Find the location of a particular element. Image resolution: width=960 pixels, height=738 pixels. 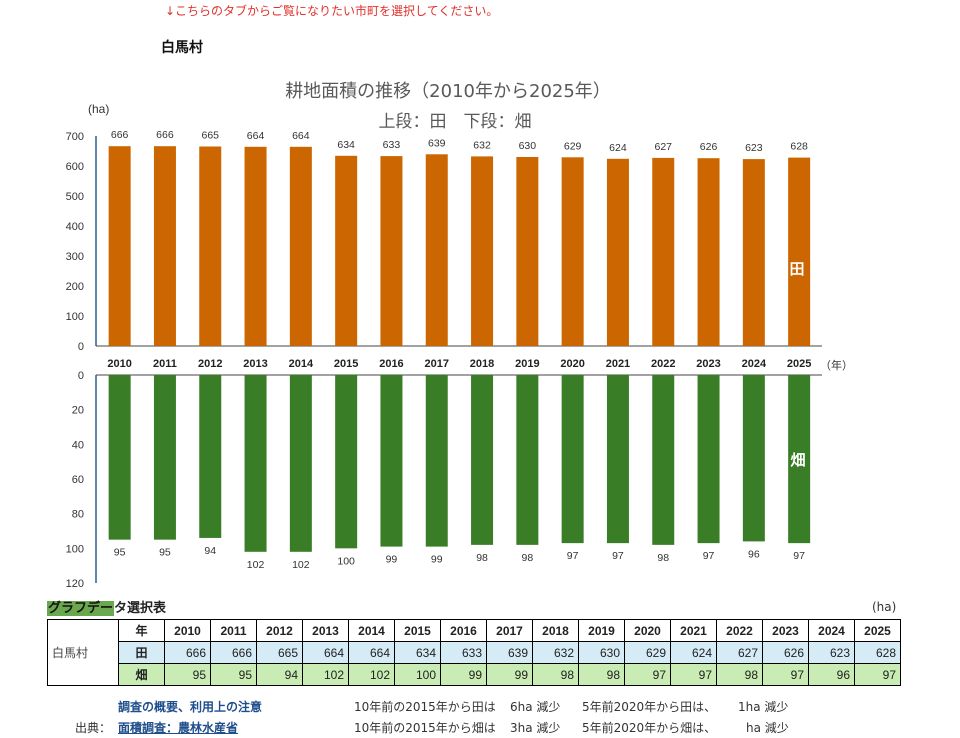

data-label-field: 100 is located at coordinates (346, 561).